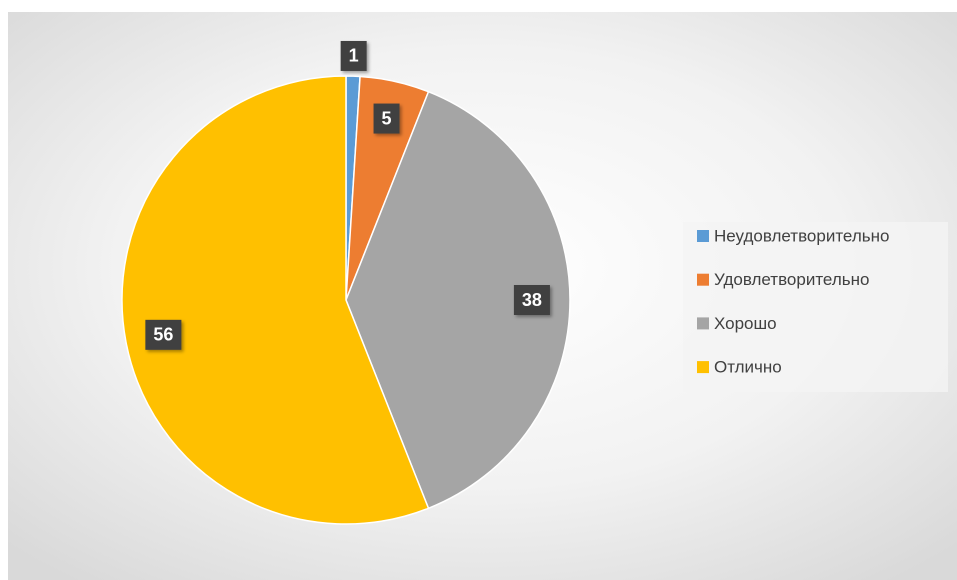  Describe the element at coordinates (745, 323) in the screenshot. I see `legend-label: Хорошо` at that location.